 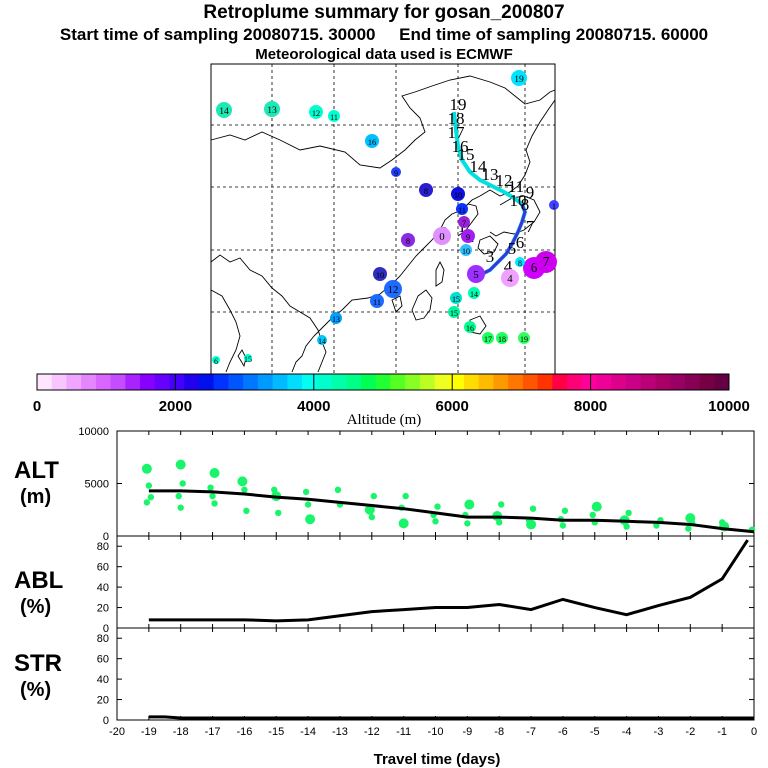 I want to click on panel-frame, so click(x=435, y=582).